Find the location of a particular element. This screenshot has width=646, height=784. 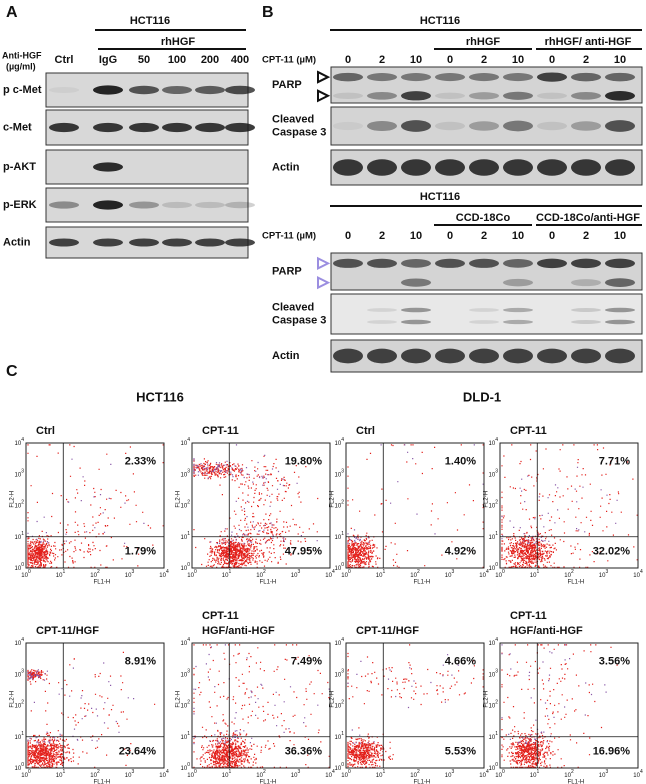

tick-exponent: 0 is located at coordinates (22, 765).